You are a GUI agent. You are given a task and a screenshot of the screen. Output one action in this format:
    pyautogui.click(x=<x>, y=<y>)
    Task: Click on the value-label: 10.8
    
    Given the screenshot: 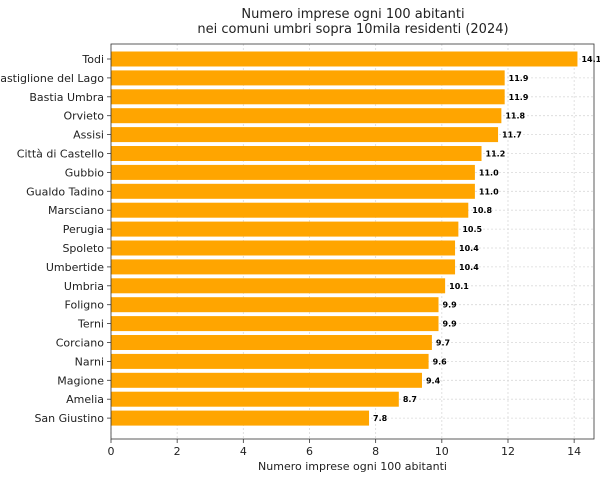 What is the action you would take?
    pyautogui.click(x=482, y=210)
    